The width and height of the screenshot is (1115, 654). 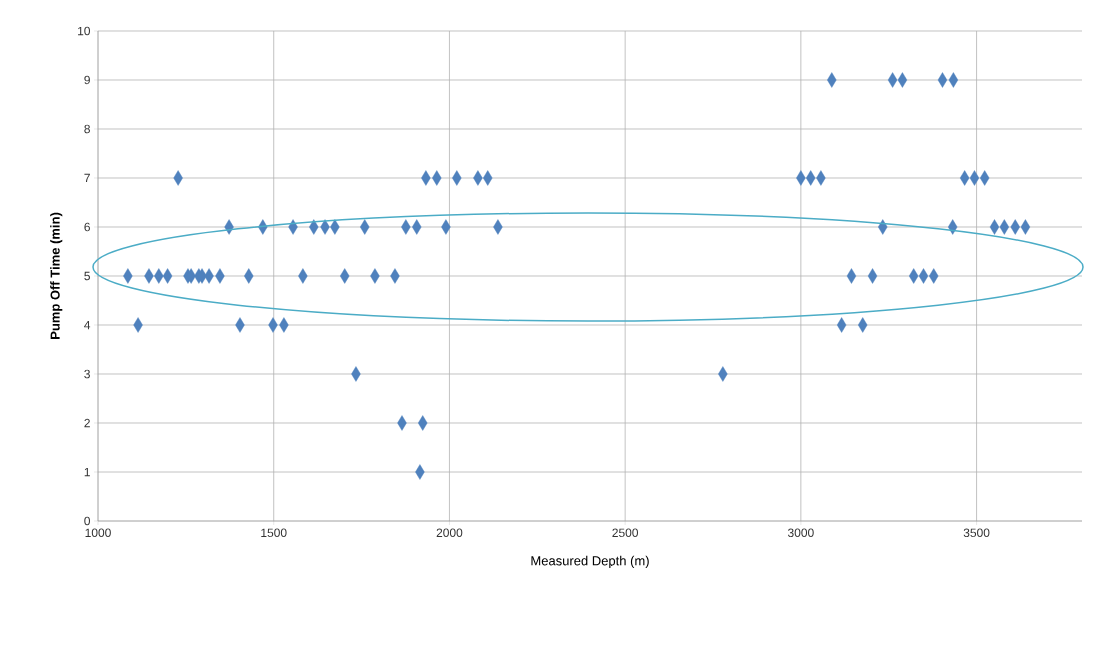 What do you see at coordinates (449, 533) in the screenshot?
I see `x-tick-label: 2000` at bounding box center [449, 533].